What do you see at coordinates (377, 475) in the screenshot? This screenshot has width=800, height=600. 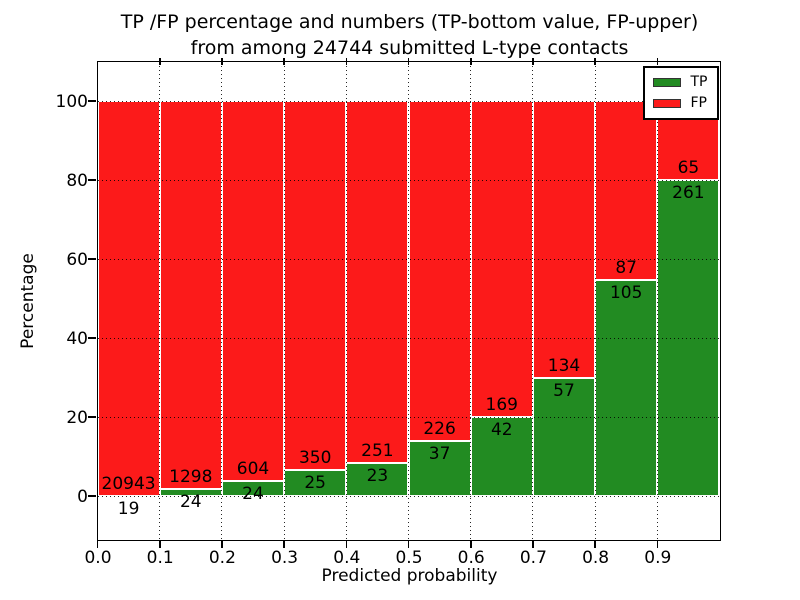 I see `tp-count-label: 23` at bounding box center [377, 475].